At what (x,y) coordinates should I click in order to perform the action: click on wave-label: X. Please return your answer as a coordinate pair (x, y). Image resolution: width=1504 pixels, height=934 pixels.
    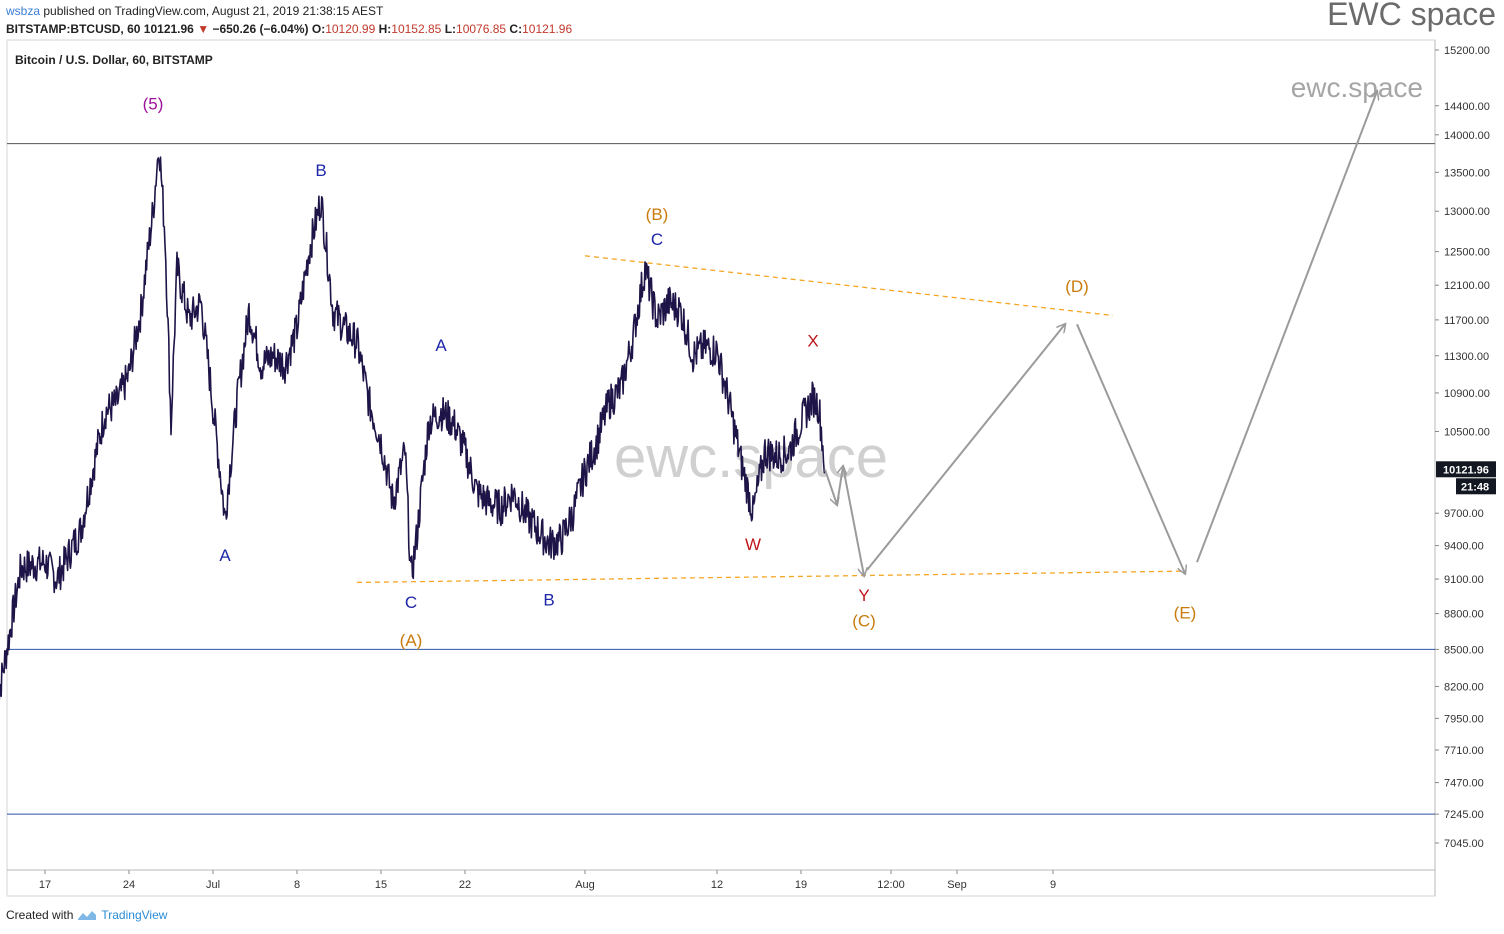
    Looking at the image, I should click on (812, 341).